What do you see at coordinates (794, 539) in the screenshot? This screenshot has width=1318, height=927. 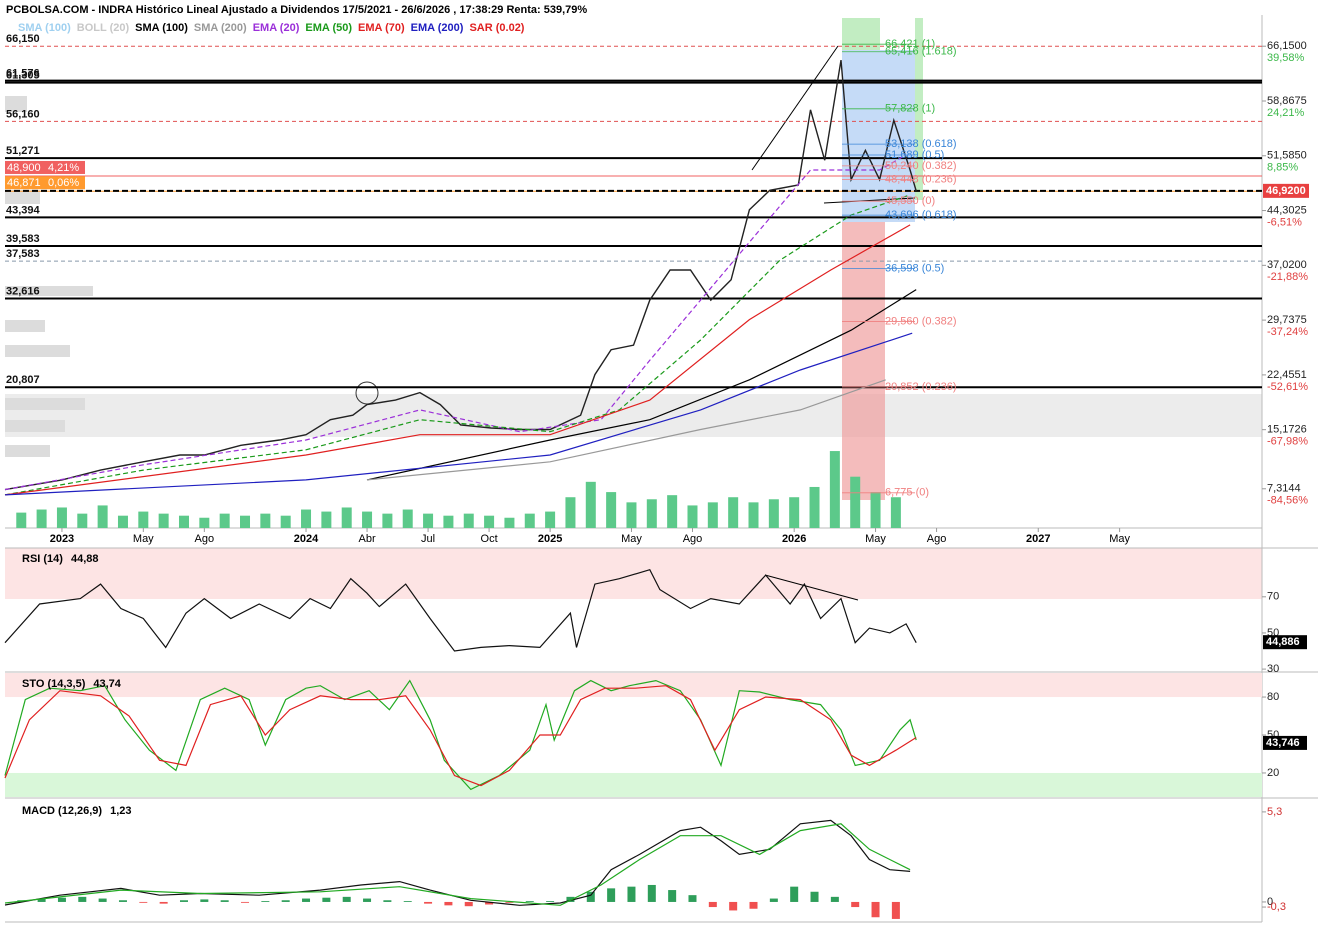 I see `x-tick-label: 2026` at bounding box center [794, 539].